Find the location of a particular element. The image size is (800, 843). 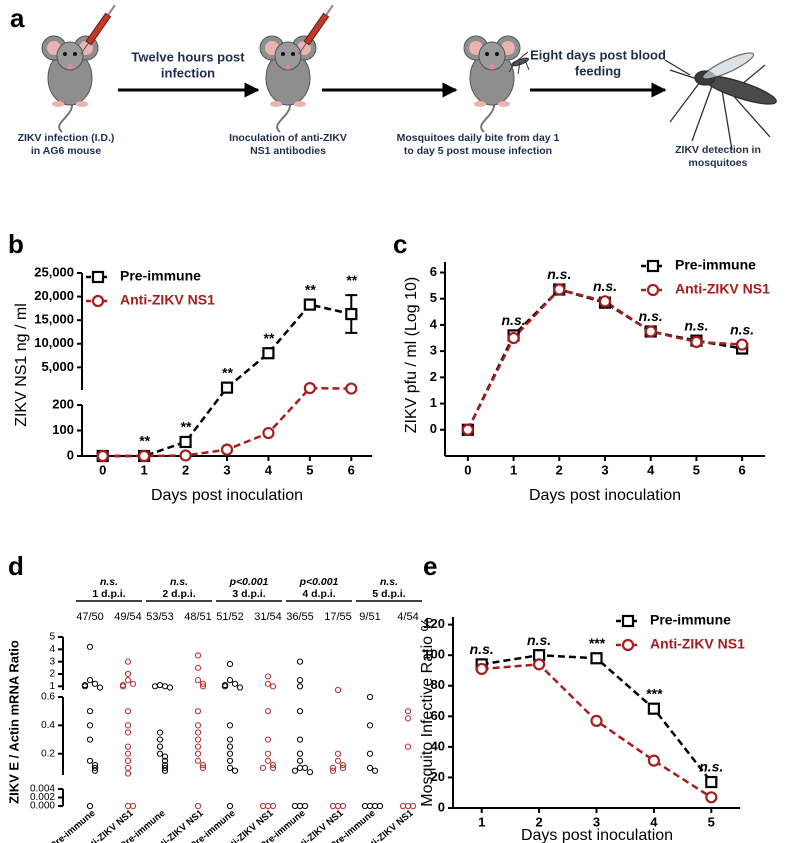

arrow-label: Eight days post blood is located at coordinates (598, 54).